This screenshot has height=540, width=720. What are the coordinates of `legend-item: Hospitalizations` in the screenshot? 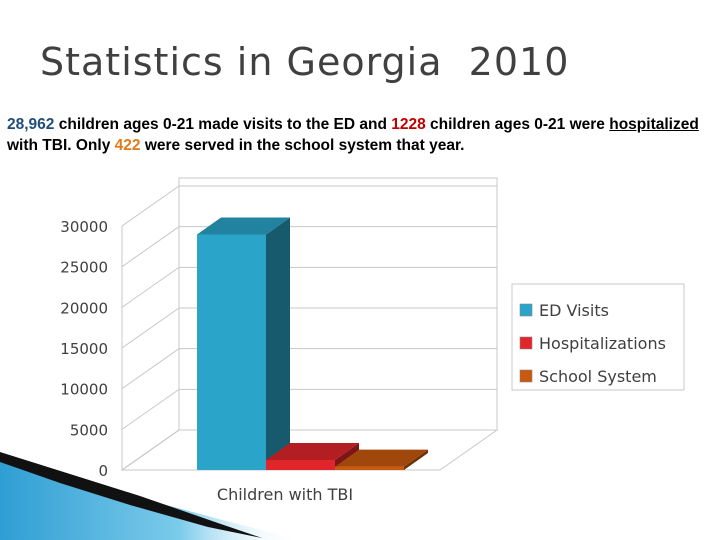 It's located at (592, 343).